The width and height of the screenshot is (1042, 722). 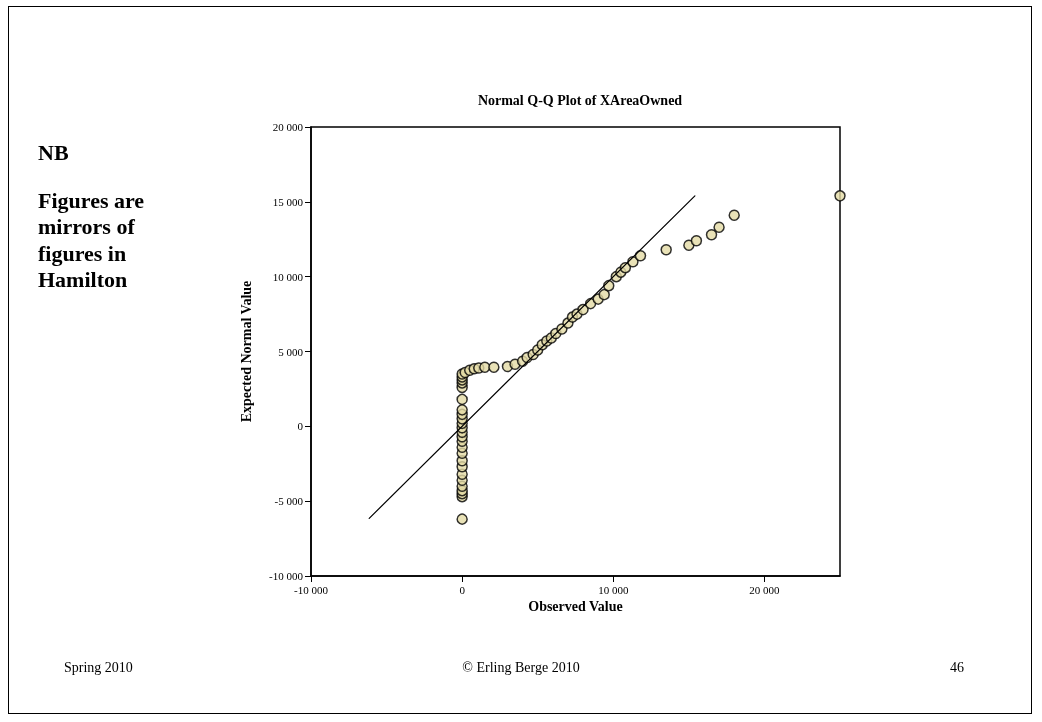 I want to click on y-tick-label: 15 000, so click(x=288, y=201).